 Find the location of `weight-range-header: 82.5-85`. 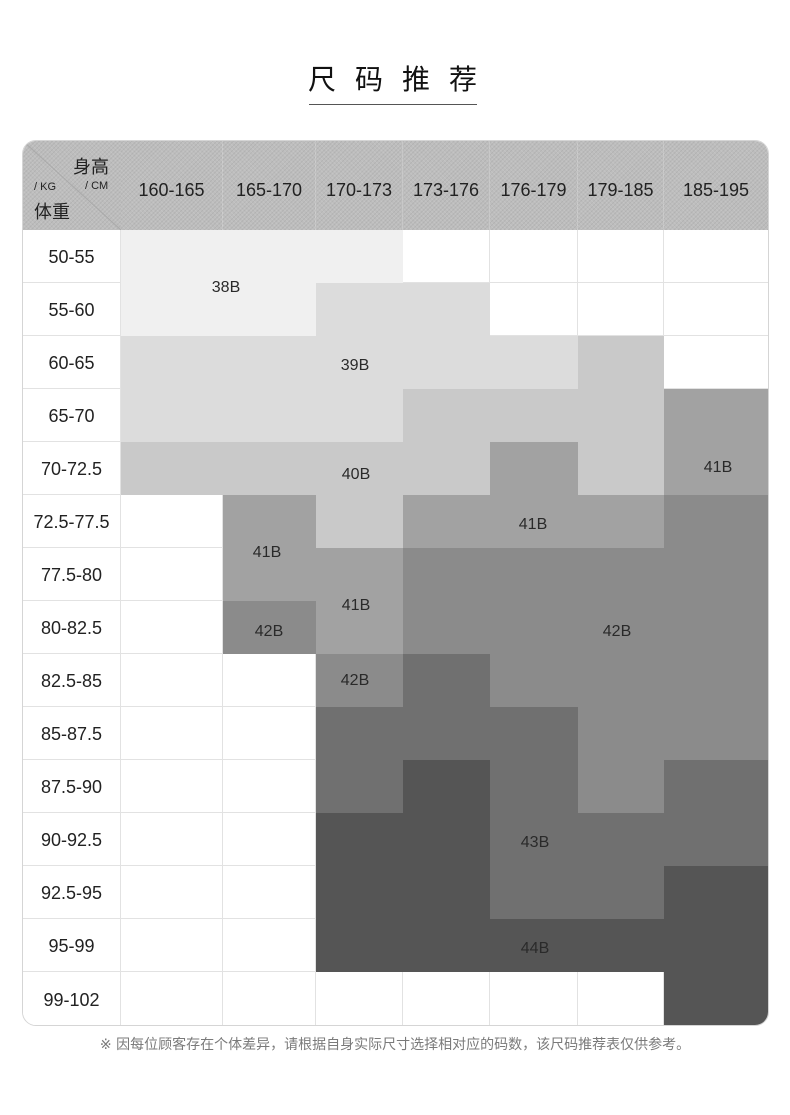

weight-range-header: 82.5-85 is located at coordinates (72, 680).